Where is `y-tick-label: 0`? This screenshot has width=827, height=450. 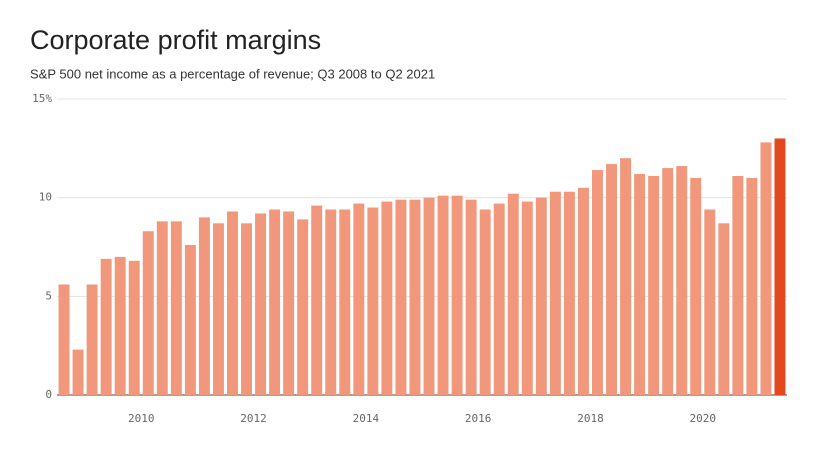 y-tick-label: 0 is located at coordinates (48, 394).